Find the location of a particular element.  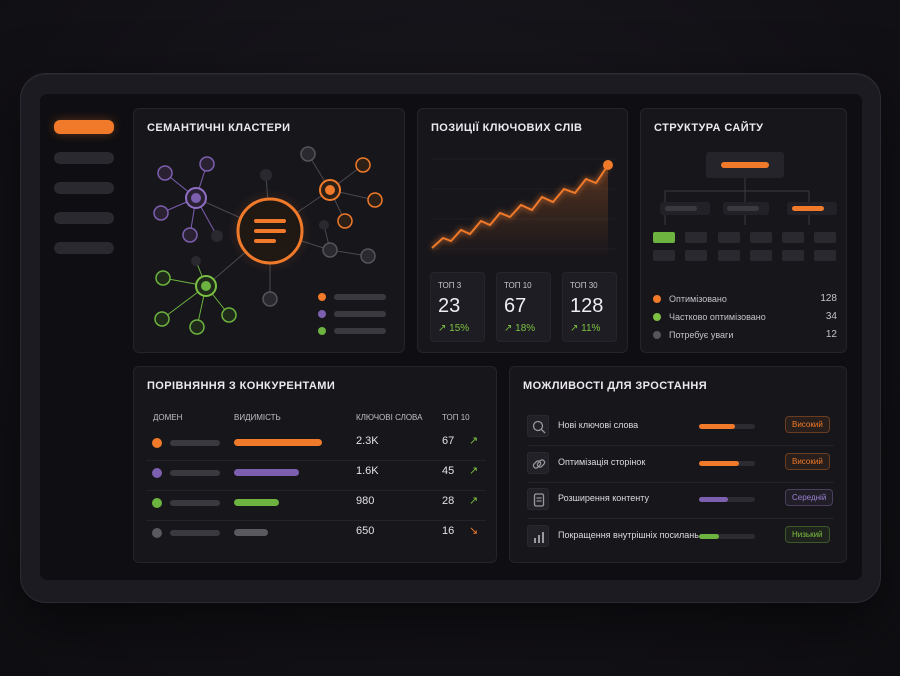

growth-card: Можливості для зростання is located at coordinates (678, 464).